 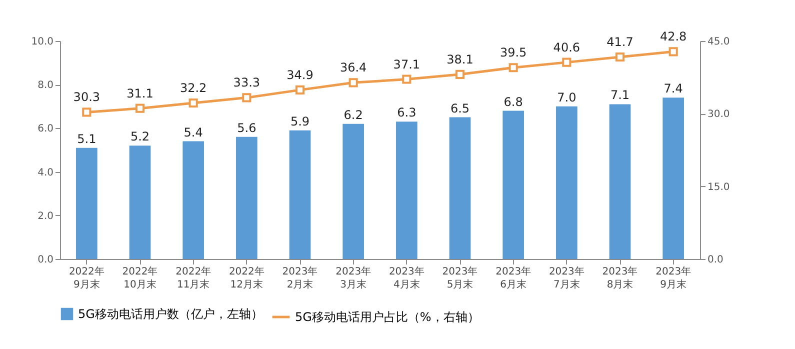 I want to click on data-label: 6.8, so click(x=513, y=101).